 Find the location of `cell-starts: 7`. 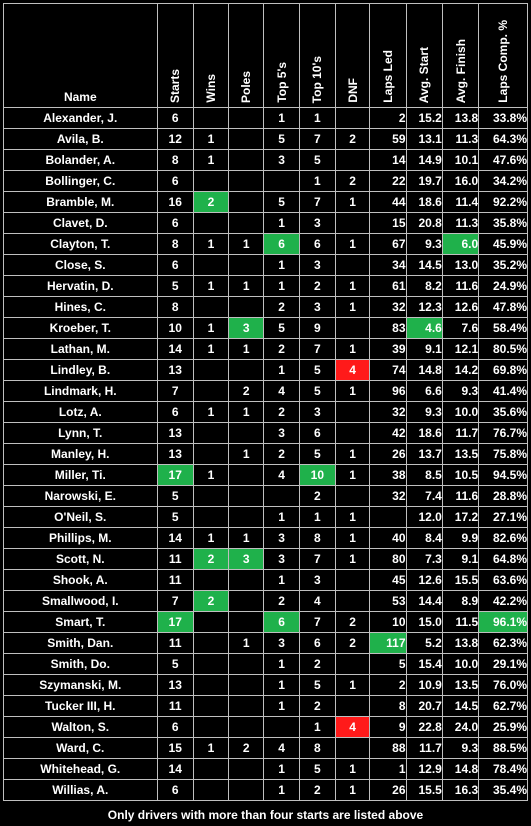

cell-starts: 7 is located at coordinates (175, 391).